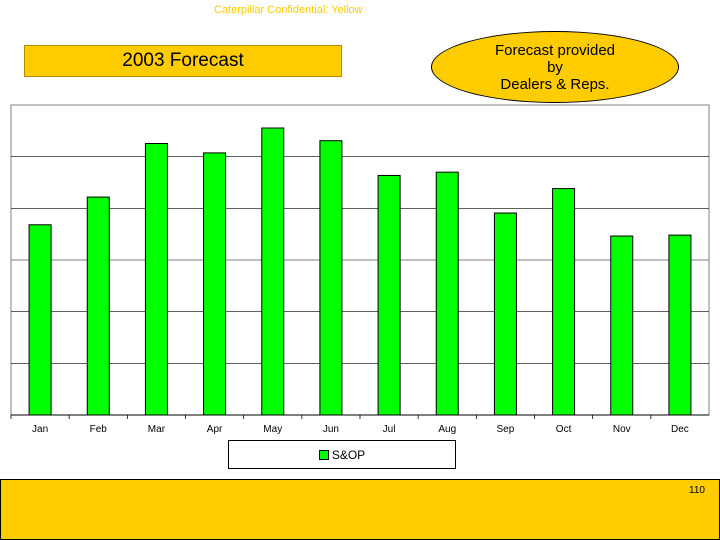 This screenshot has height=540, width=720. I want to click on callout-line-3: Dealers & Reps., so click(555, 84).